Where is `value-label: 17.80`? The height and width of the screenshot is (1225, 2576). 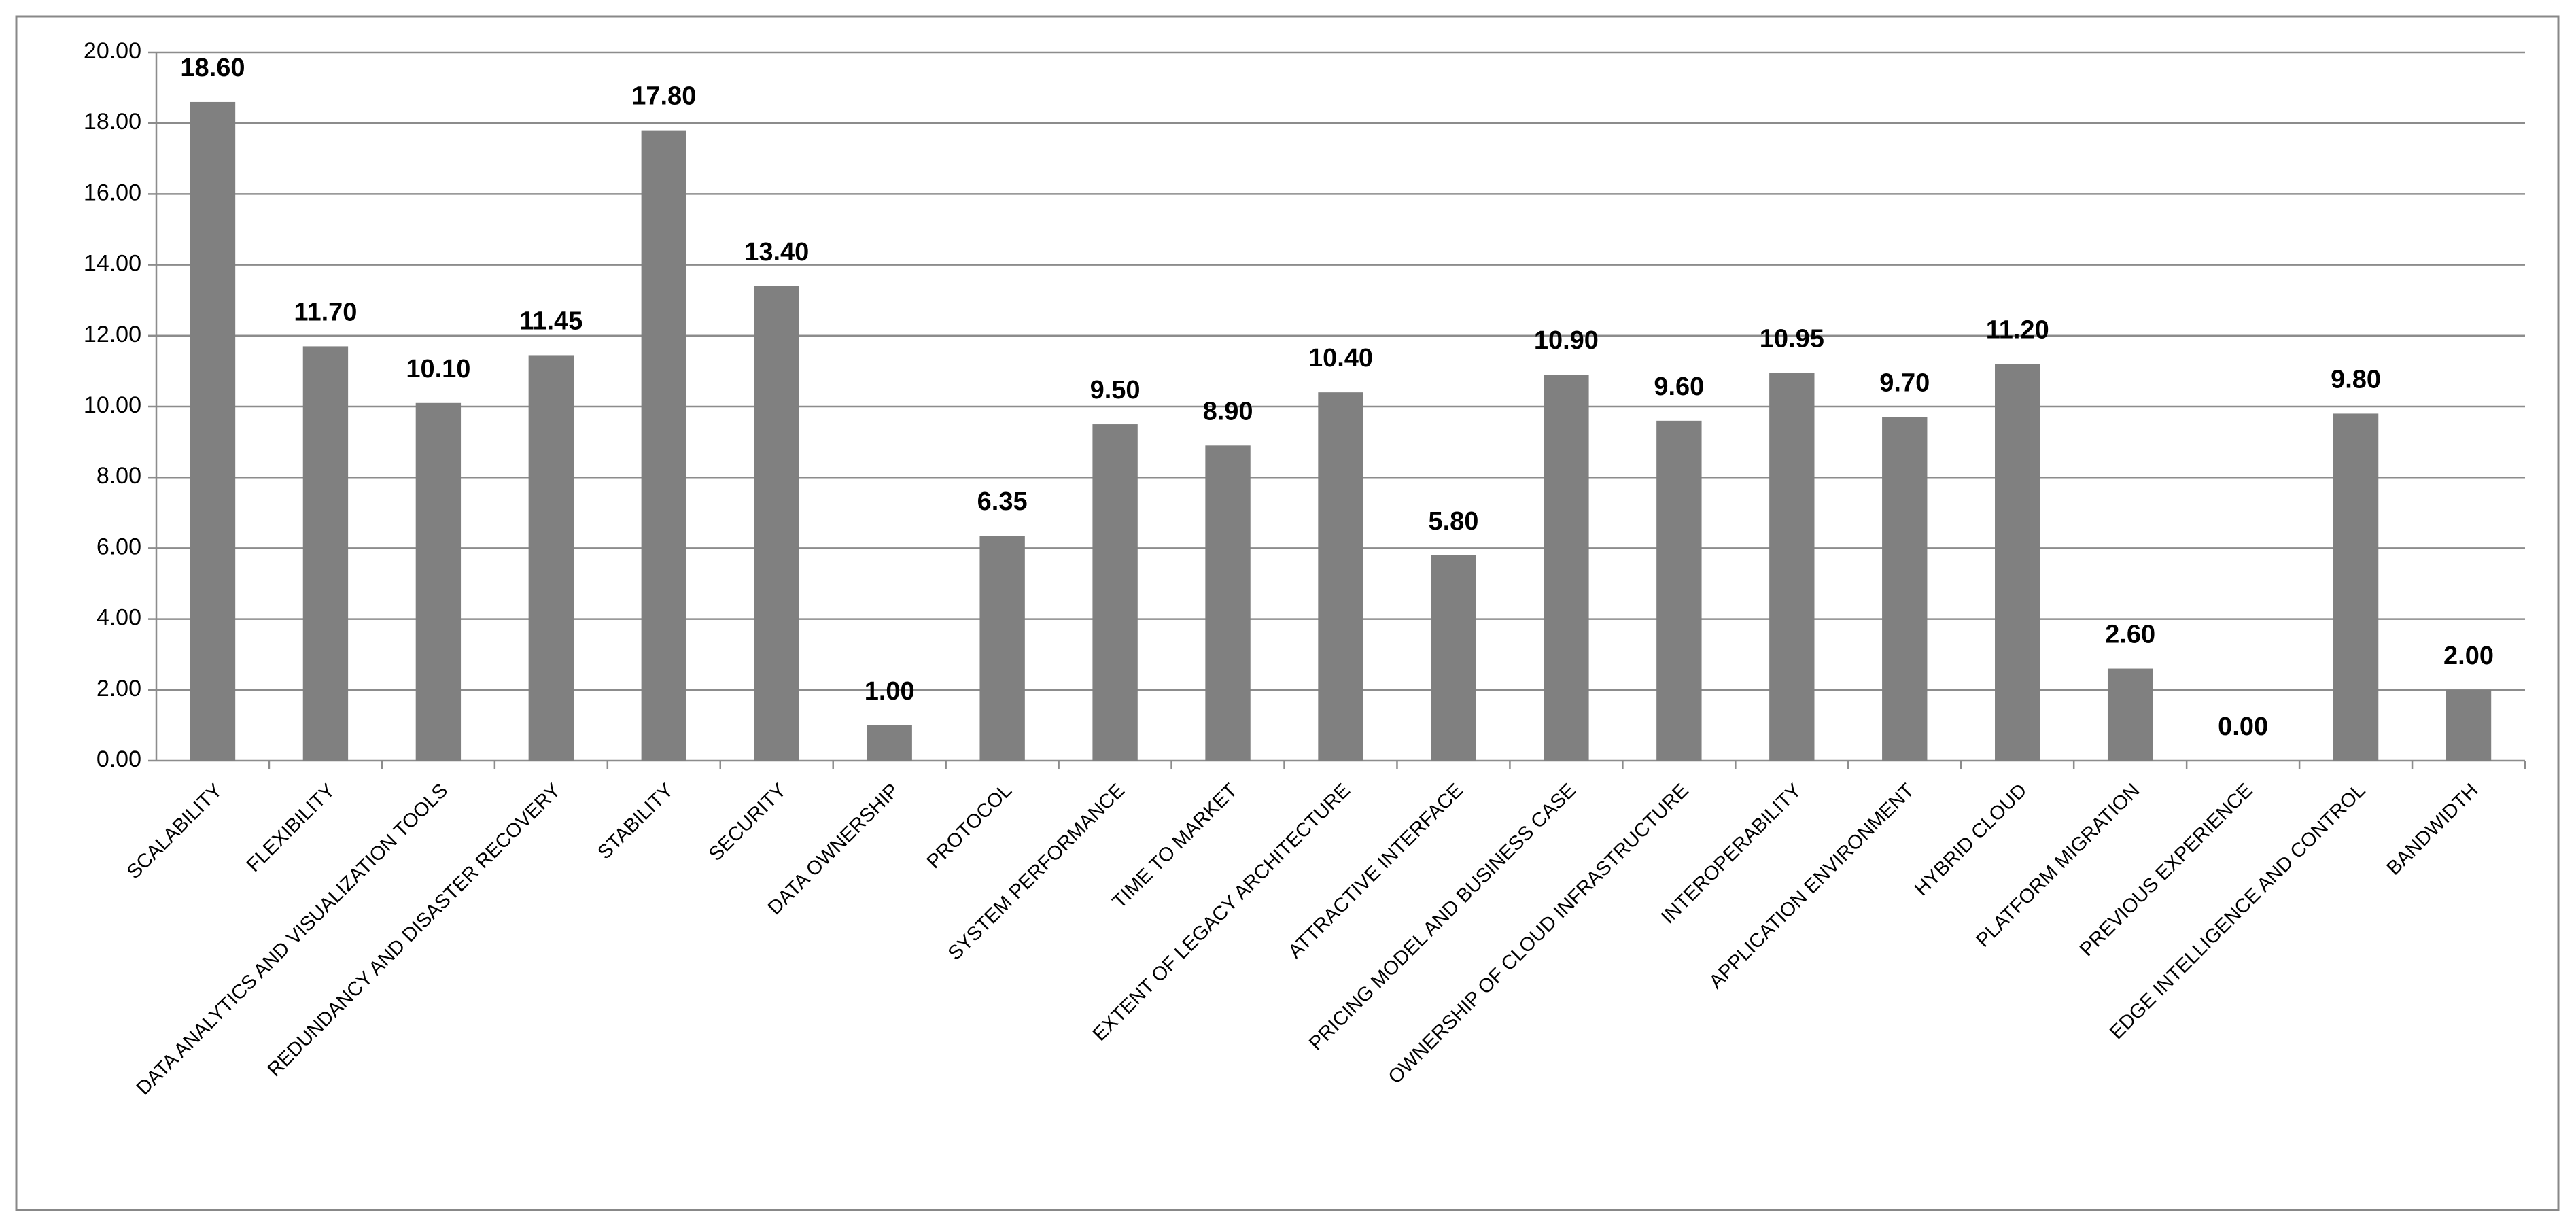 value-label: 17.80 is located at coordinates (663, 97).